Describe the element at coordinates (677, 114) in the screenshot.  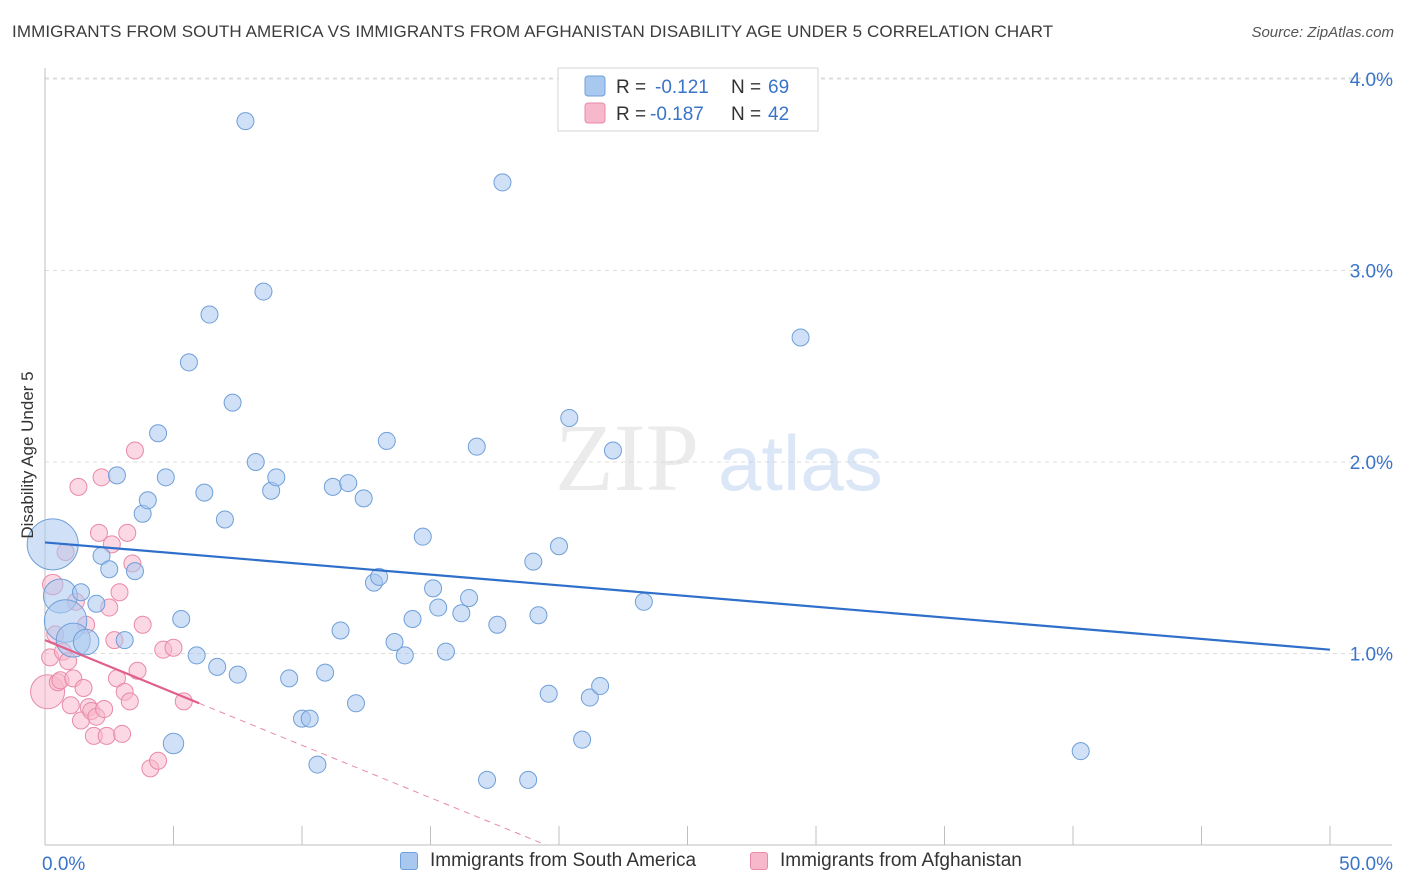
I see `legend-r-value: -0.187` at that location.